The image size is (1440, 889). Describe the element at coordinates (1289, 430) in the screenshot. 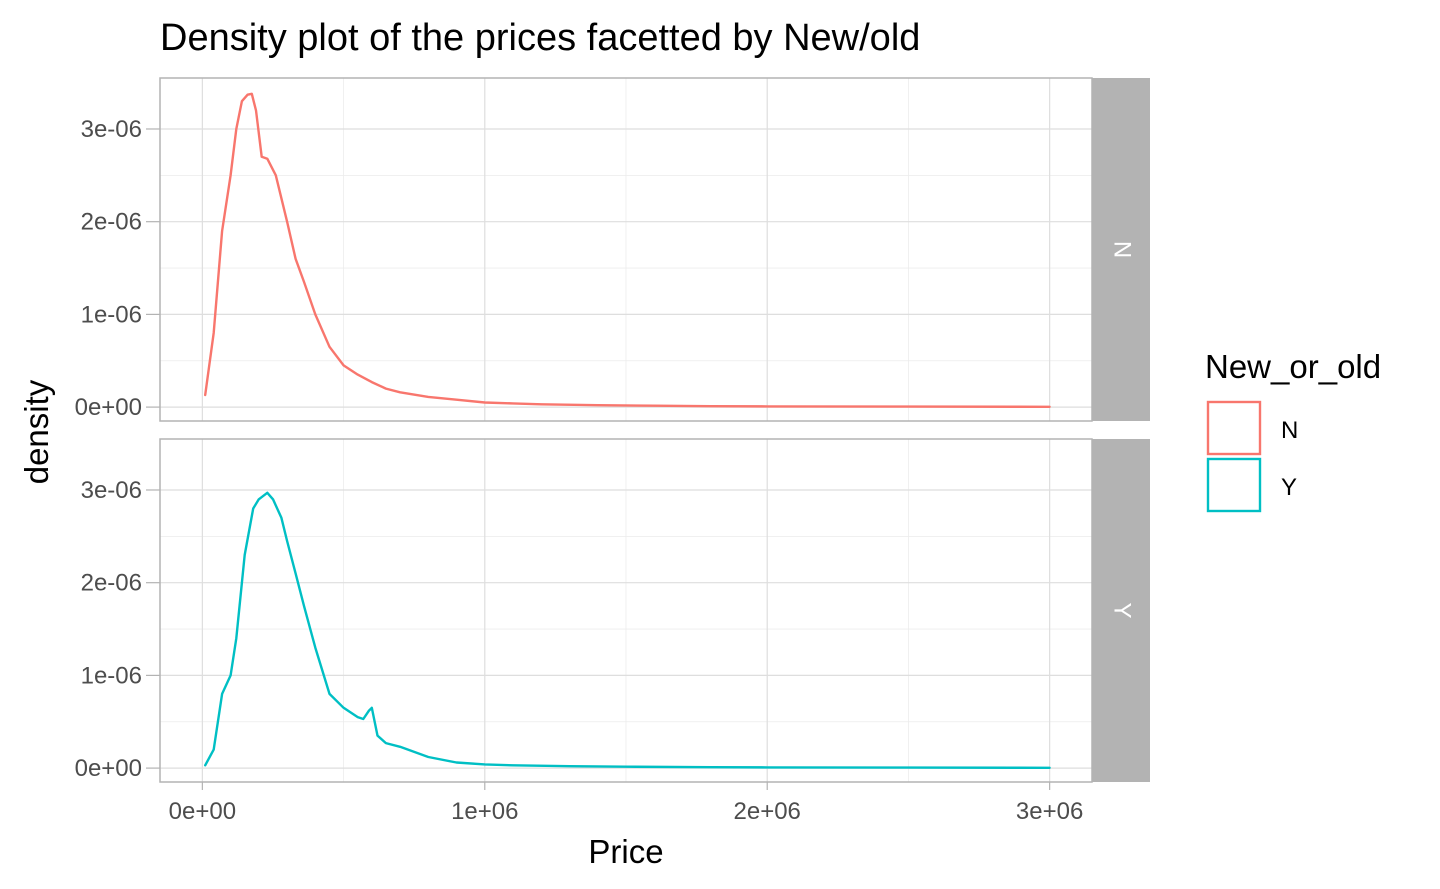

I see `legend-label: N` at that location.